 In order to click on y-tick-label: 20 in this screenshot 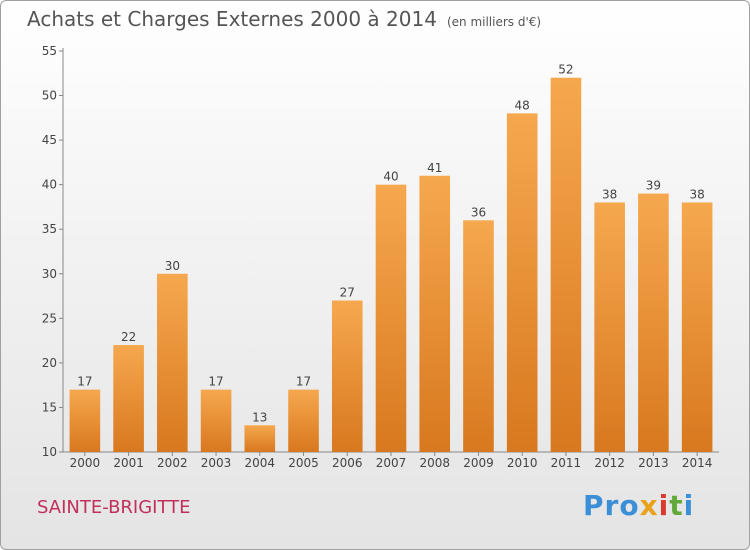, I will do `click(49, 363)`.